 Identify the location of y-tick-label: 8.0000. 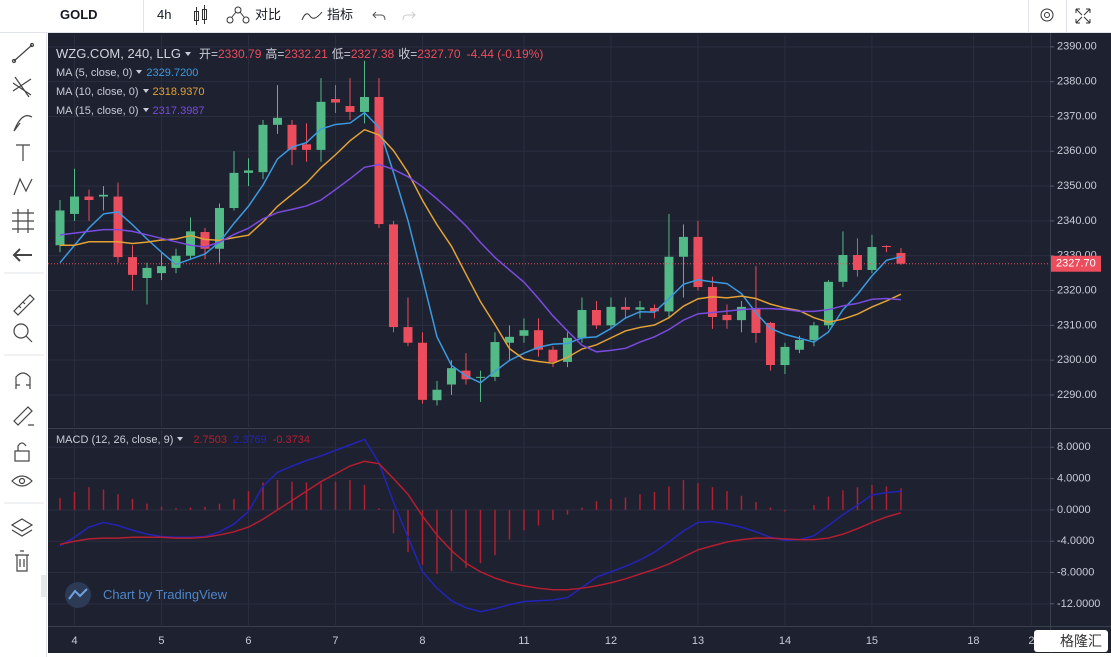
(1074, 447).